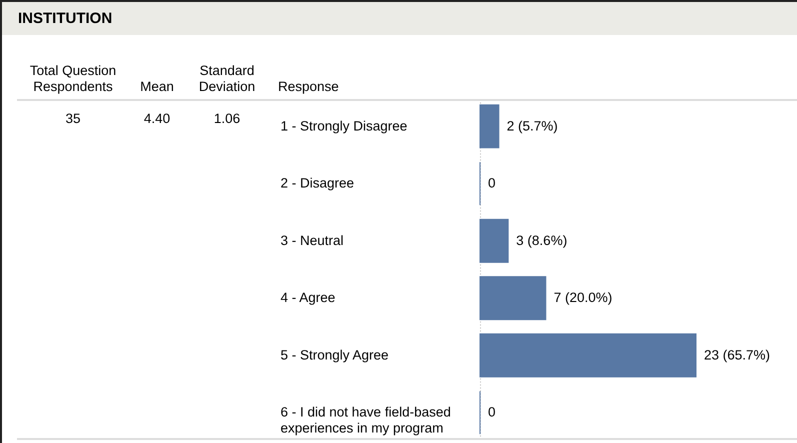 The height and width of the screenshot is (443, 797). What do you see at coordinates (399, 18) in the screenshot?
I see `text: INSTITUTION` at bounding box center [399, 18].